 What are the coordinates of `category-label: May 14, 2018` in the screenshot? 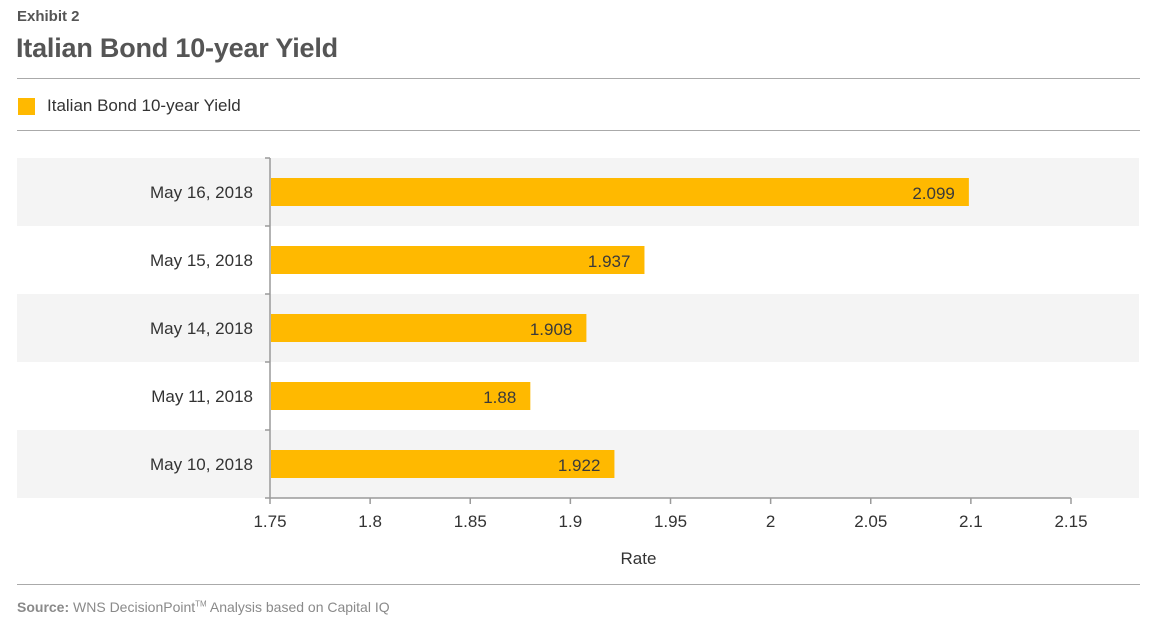 It's located at (201, 328).